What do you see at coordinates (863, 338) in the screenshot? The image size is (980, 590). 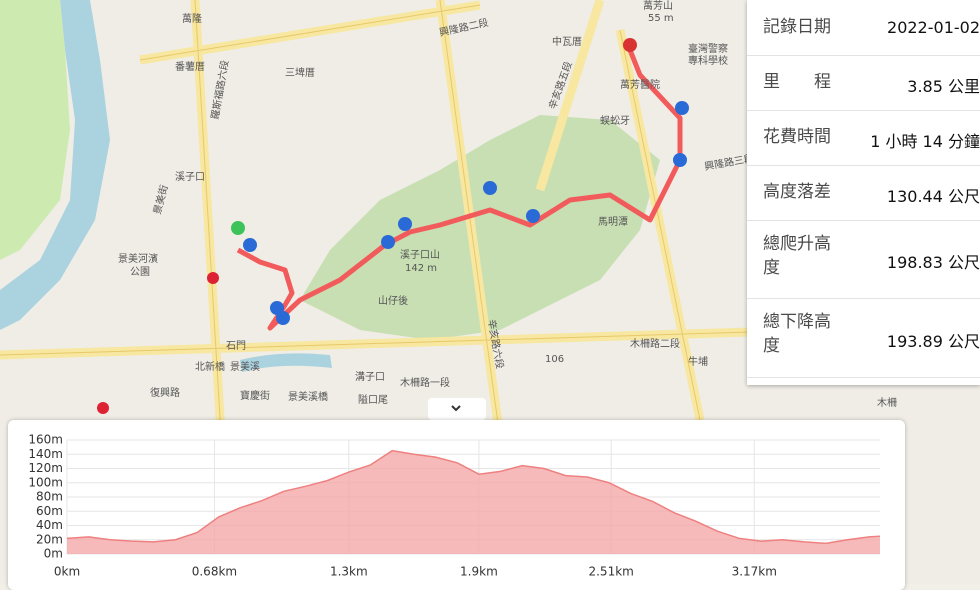 I see `stat-row: 總下降高度 193.89 公尺` at bounding box center [863, 338].